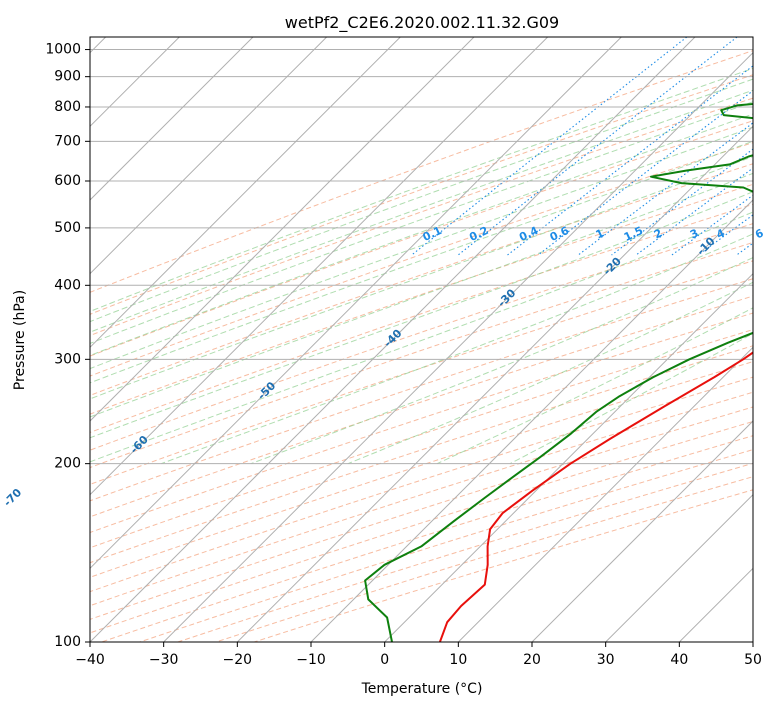 Image resolution: width=775 pixels, height=708 pixels. I want to click on chart-title: wetPf2_C2E6.2020.002.11.32.G09, so click(422, 23).